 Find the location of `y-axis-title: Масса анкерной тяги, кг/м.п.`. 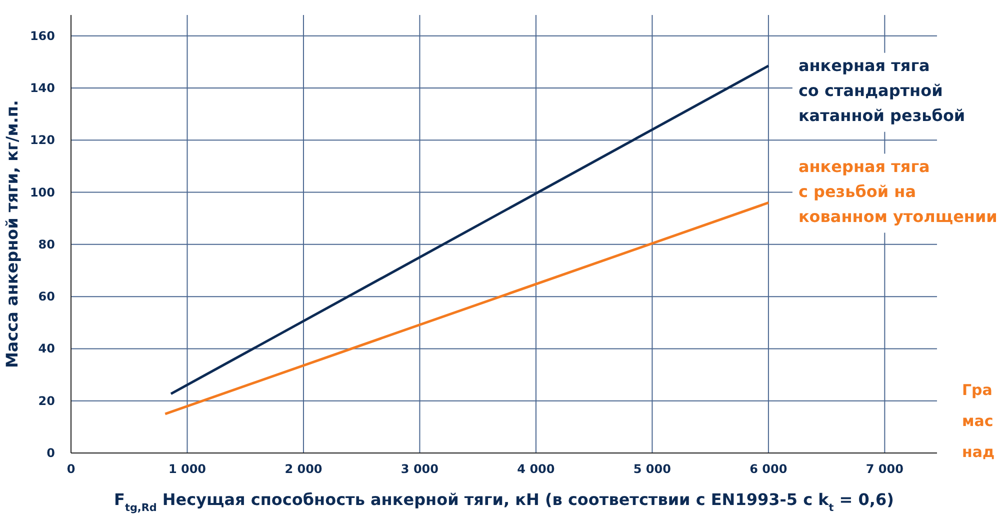

y-axis-title: Масса анкерной тяги, кг/м.п. is located at coordinates (12, 234).